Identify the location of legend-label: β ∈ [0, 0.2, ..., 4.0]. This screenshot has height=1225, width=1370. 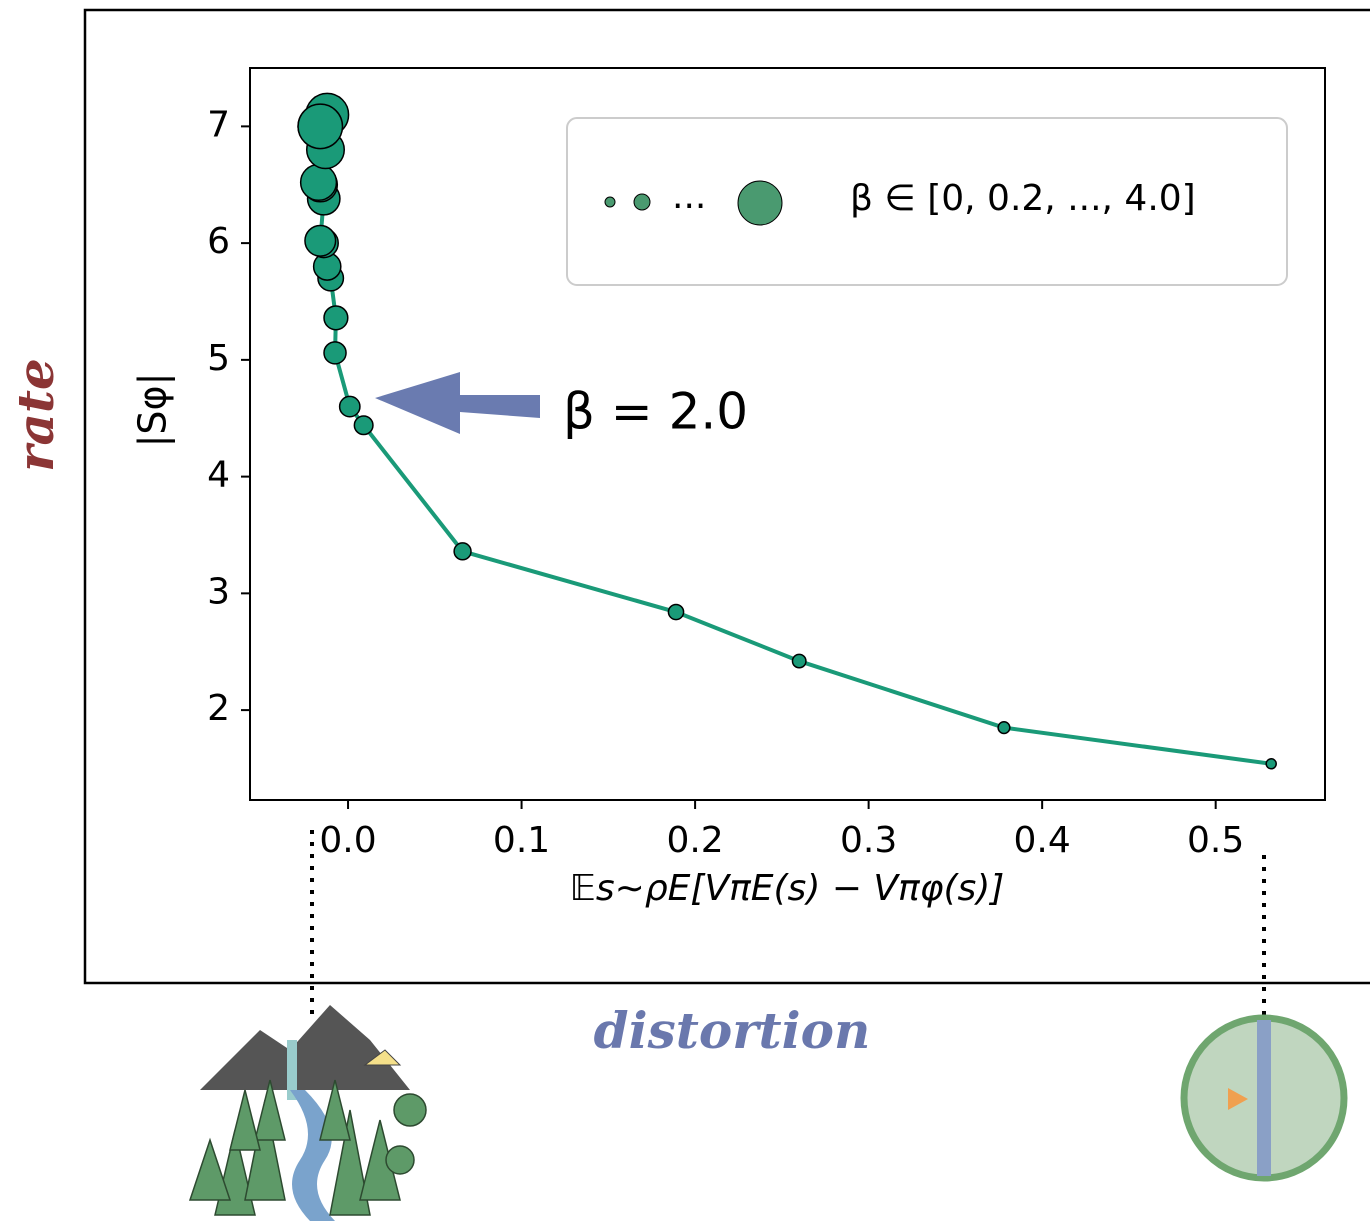
(1023, 198).